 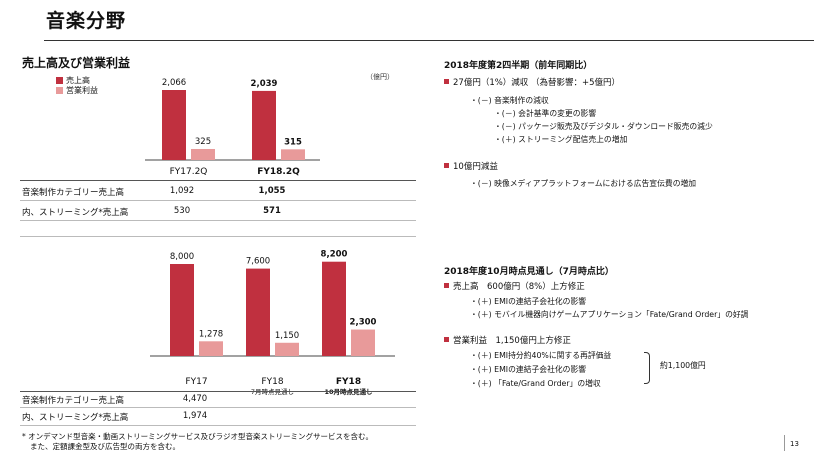 What do you see at coordinates (73, 193) in the screenshot?
I see `table1-row-label: 音楽制作カテゴリー売上高` at bounding box center [73, 193].